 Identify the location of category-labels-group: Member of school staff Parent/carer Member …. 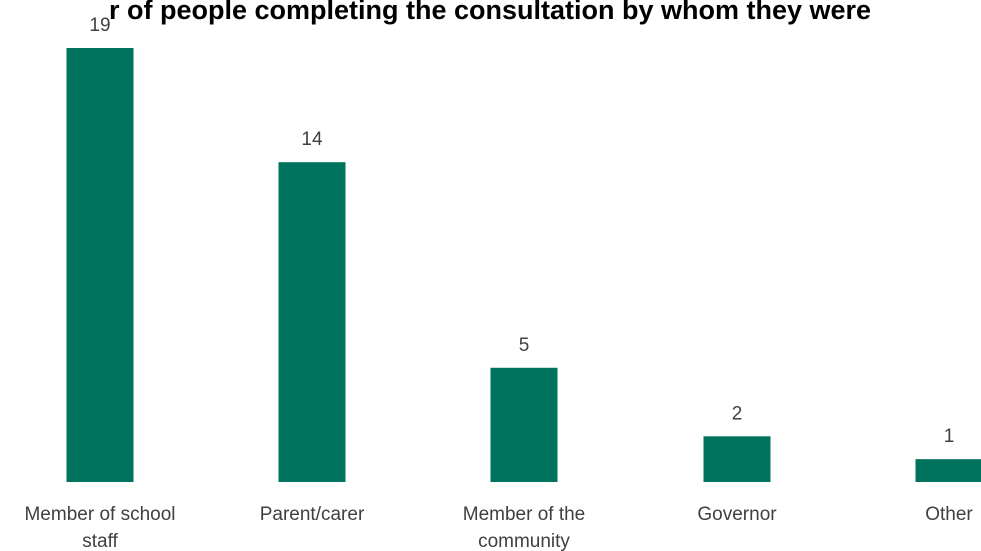
(498, 527).